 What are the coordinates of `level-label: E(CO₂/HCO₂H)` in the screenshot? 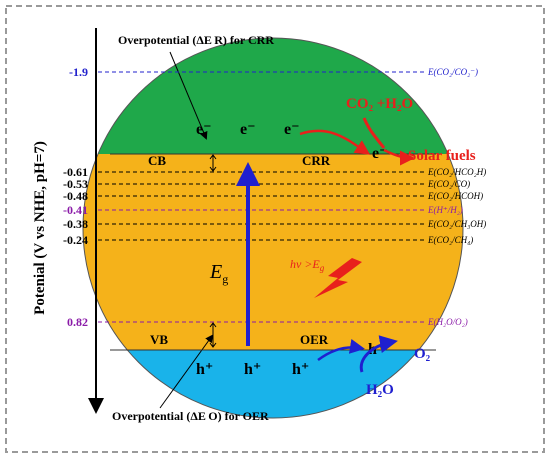 It's located at (456, 172).